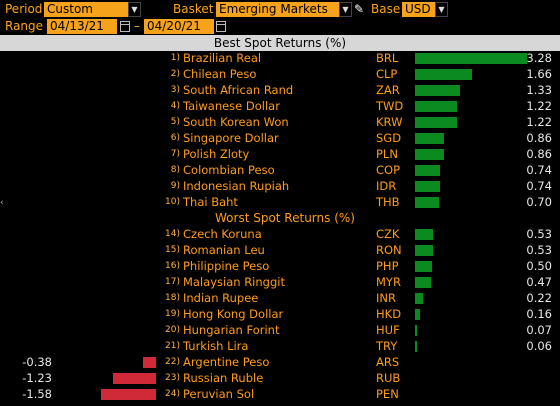  Describe the element at coordinates (539, 330) in the screenshot. I see `return-value: 0.07` at that location.